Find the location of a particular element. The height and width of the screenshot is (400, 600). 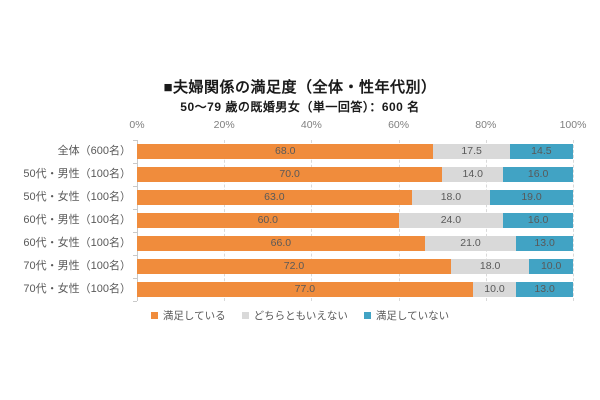

category-label: 60代・男性（100名） is located at coordinates (77, 220).